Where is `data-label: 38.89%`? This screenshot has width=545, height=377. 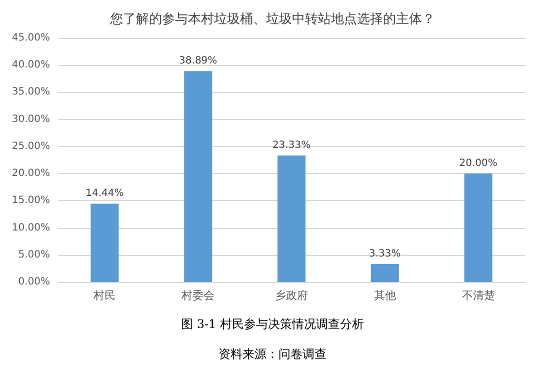 data-label: 38.89% is located at coordinates (198, 61).